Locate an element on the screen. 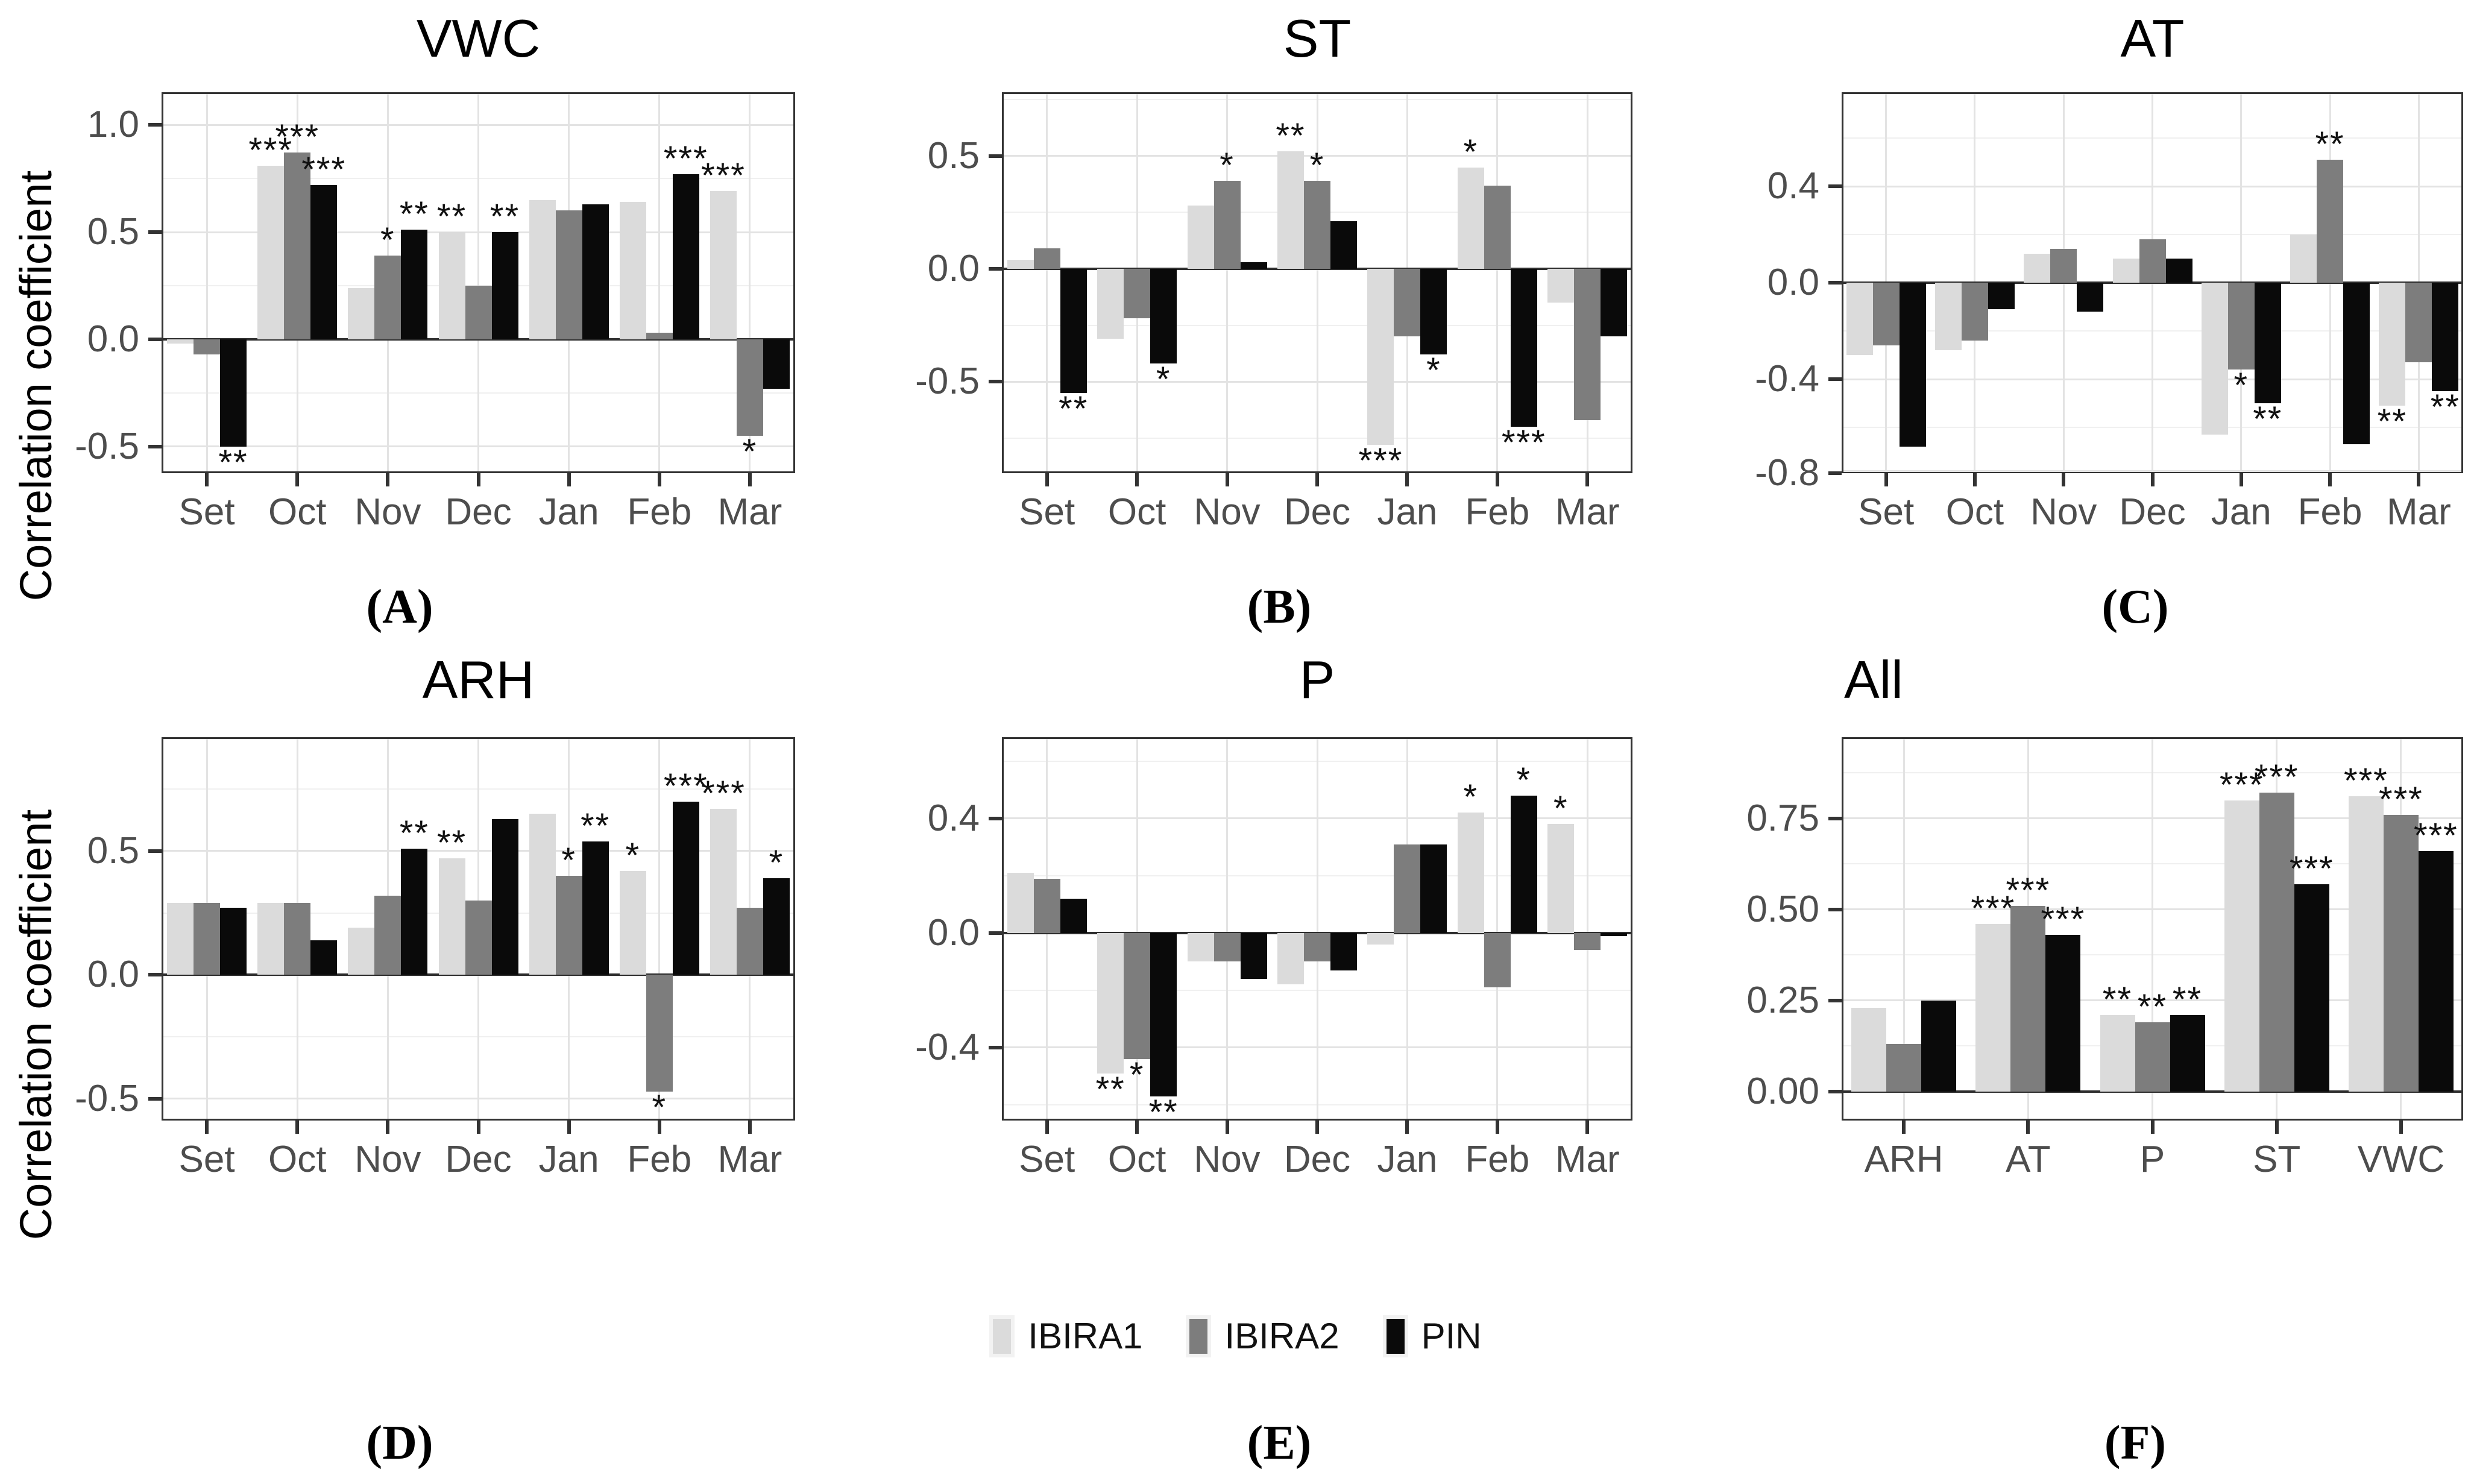 The height and width of the screenshot is (1484, 2471). bar-All-AT-IBIRA2 is located at coordinates (2028, 999).